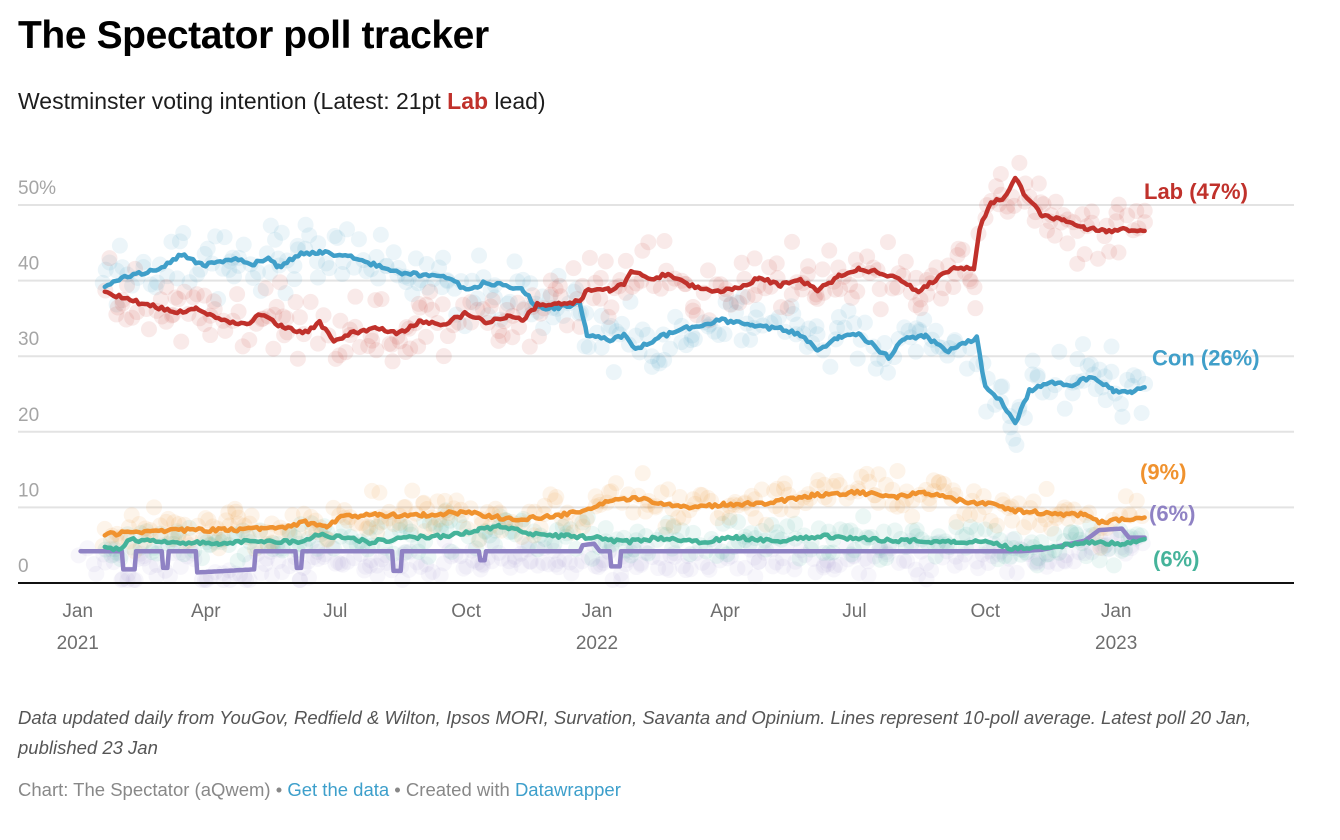 This screenshot has width=1340, height=840. Describe the element at coordinates (567, 789) in the screenshot. I see `datawrapper-link: Datawrapper` at that location.